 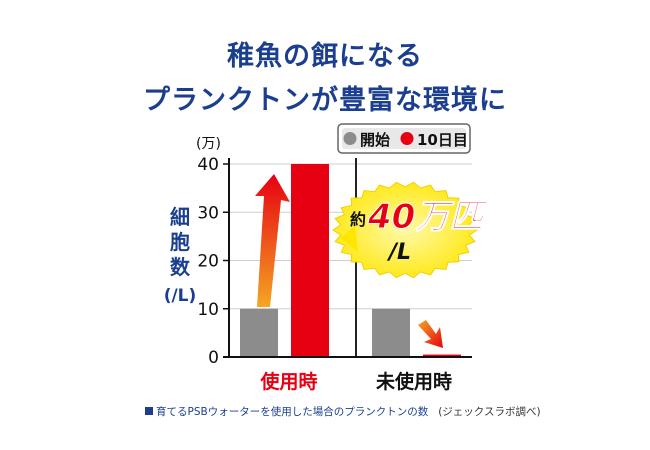 I want to click on legend-label-0: 開始, so click(x=375, y=140).